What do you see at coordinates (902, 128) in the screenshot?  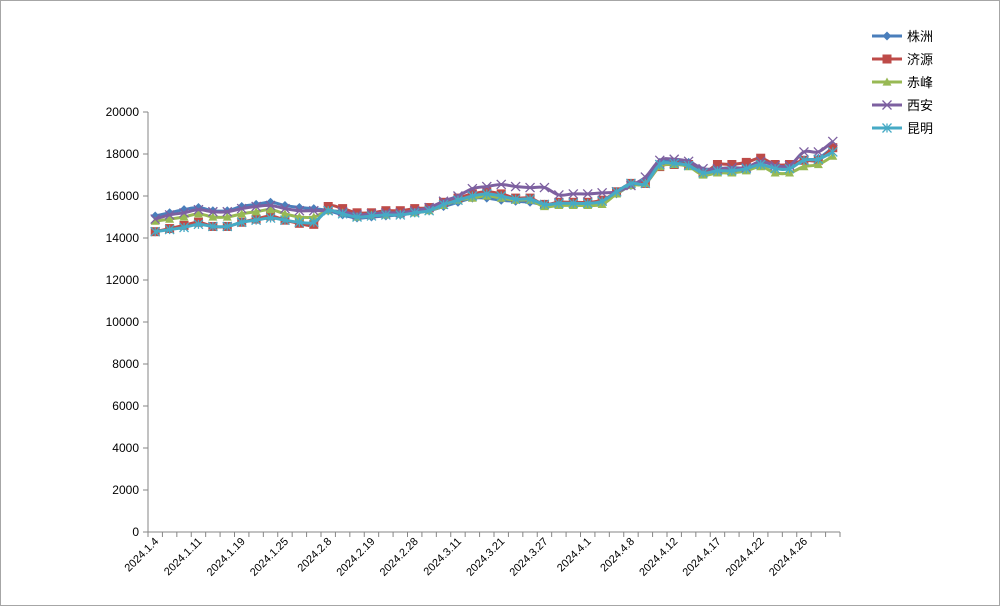 I see `legend-item: 昆明` at bounding box center [902, 128].